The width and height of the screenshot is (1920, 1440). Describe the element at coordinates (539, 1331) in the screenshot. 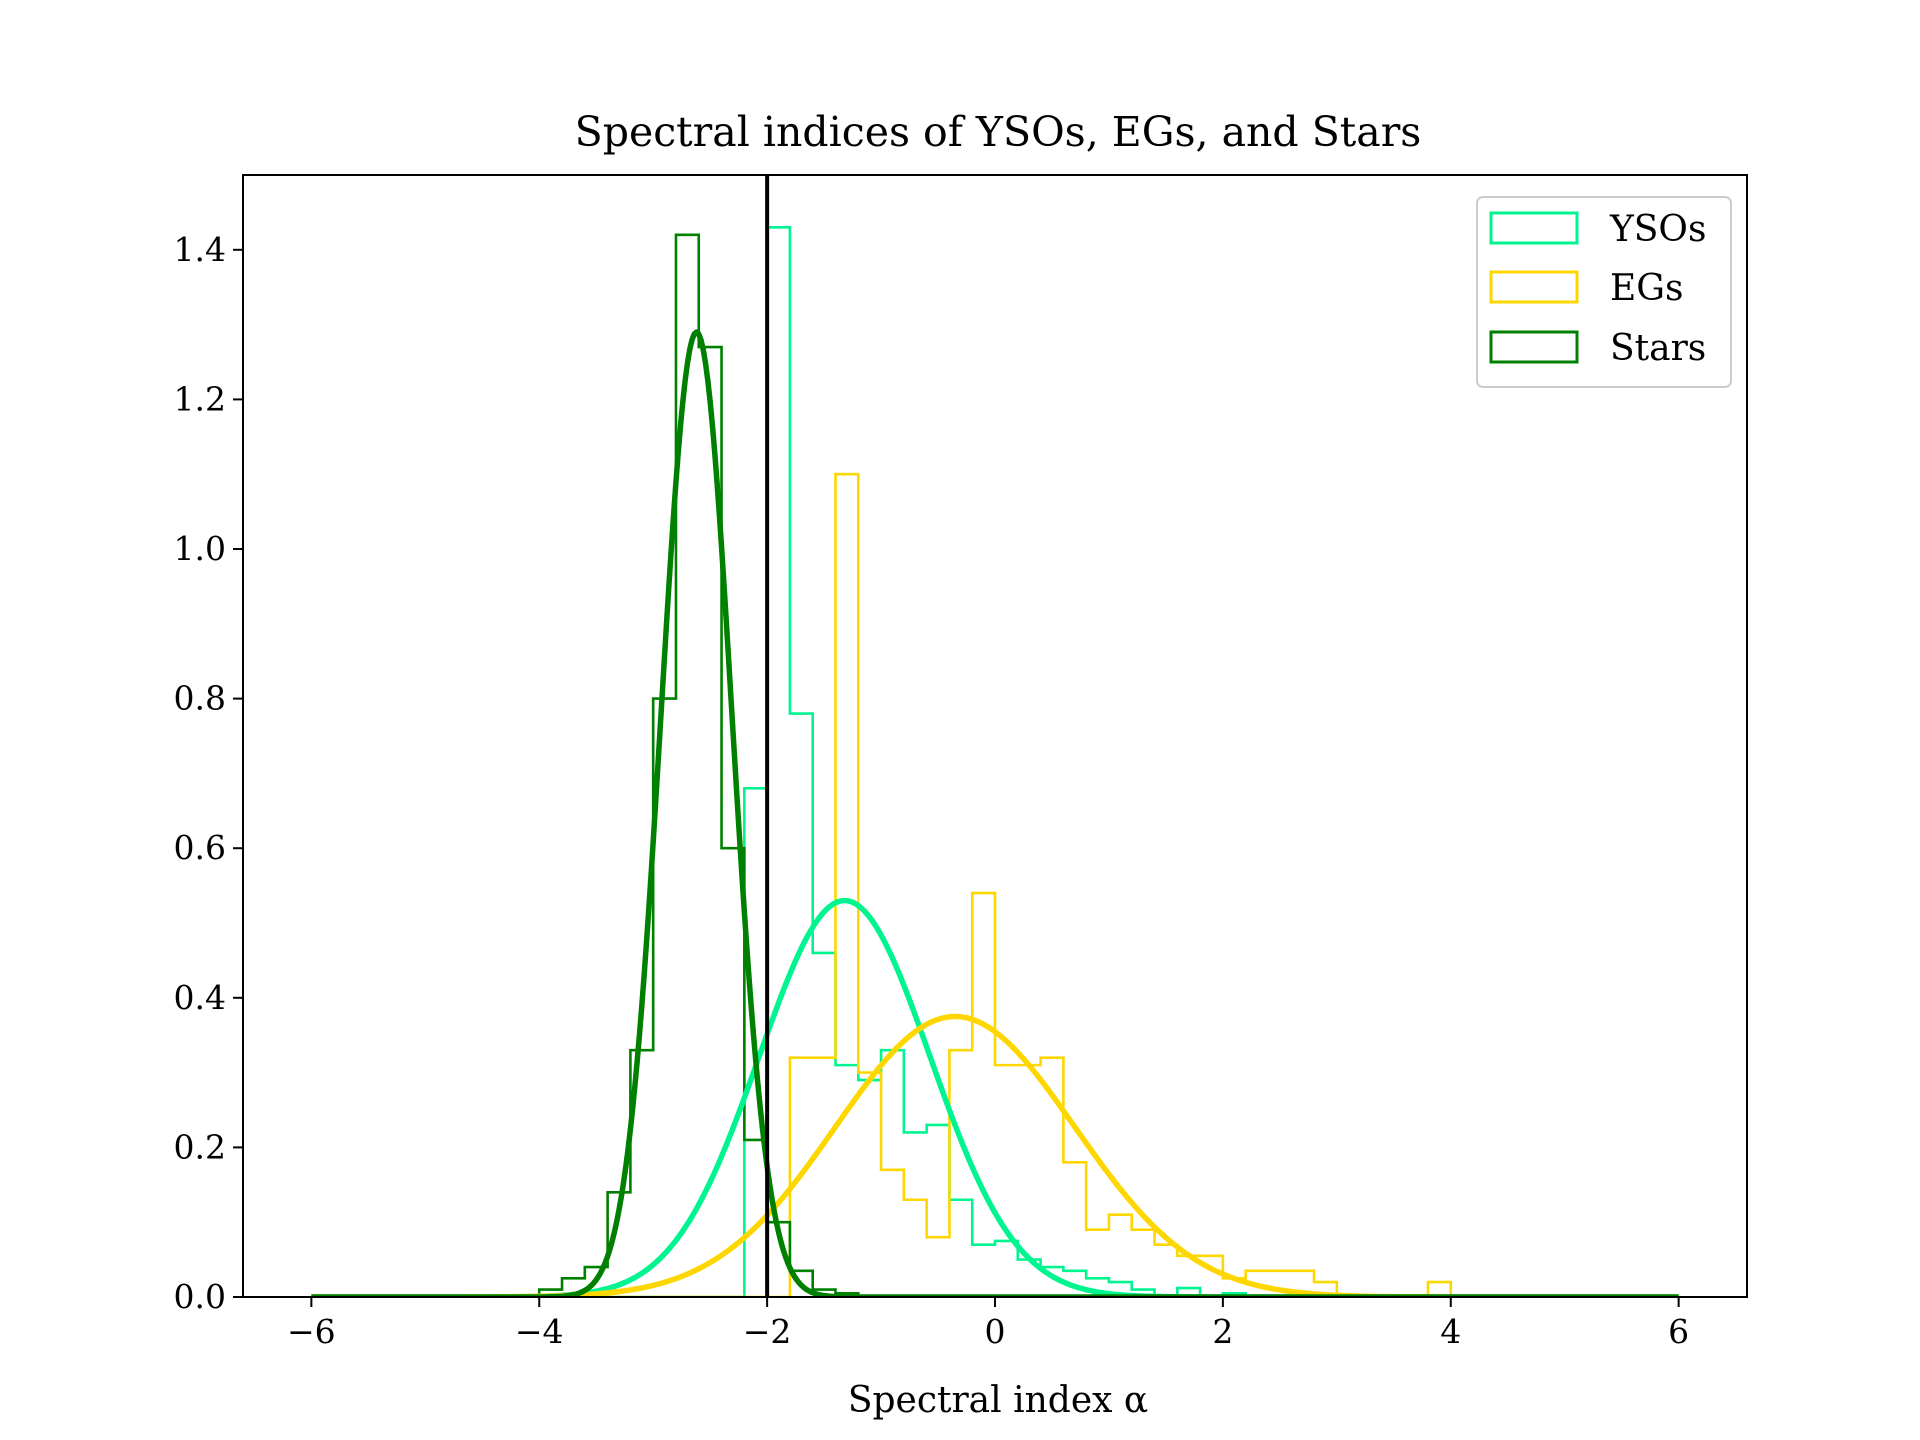

I see `x-tick-label: −4` at that location.